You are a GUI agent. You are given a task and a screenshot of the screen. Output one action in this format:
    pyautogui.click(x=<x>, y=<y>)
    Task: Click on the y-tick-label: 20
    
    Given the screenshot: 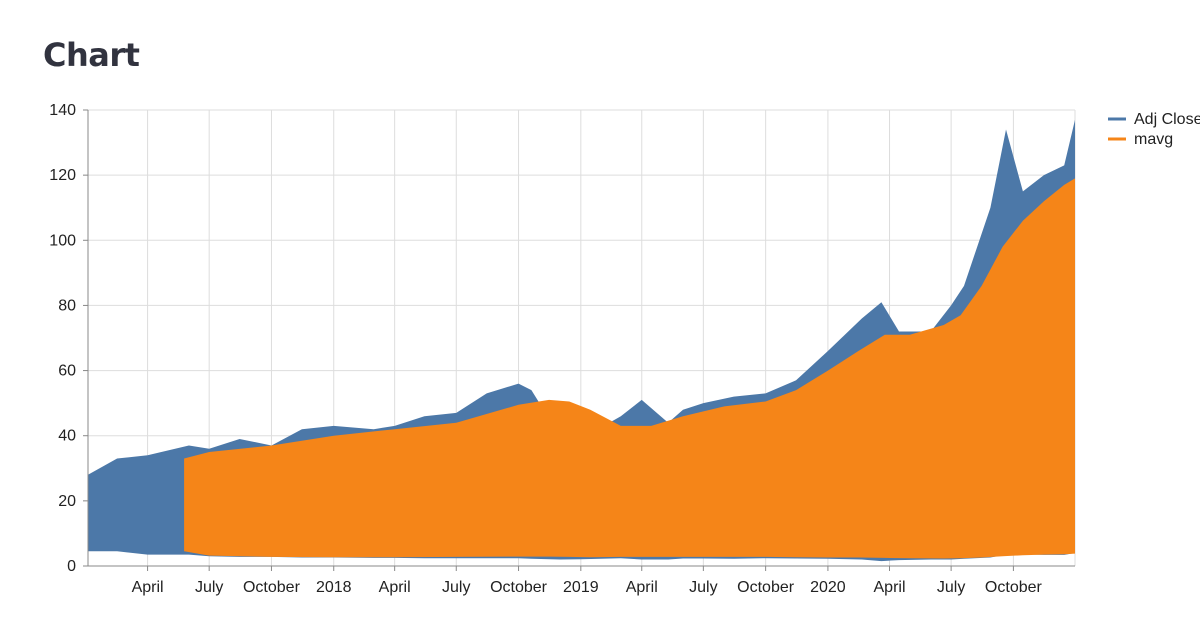 What is the action you would take?
    pyautogui.click(x=67, y=501)
    